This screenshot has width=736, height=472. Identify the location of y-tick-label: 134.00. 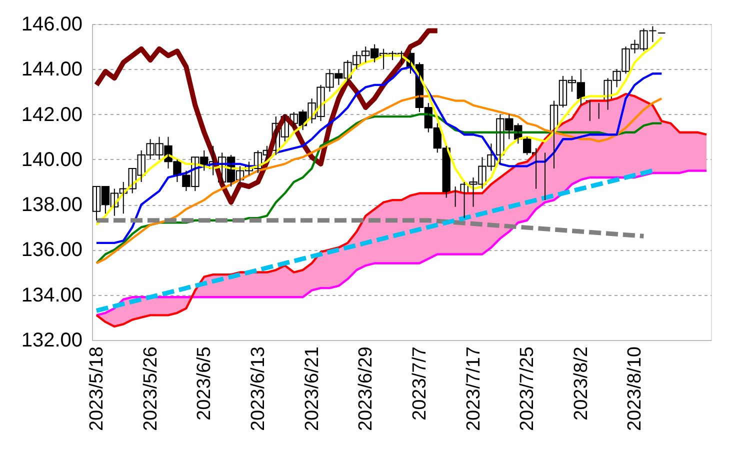
(51, 295).